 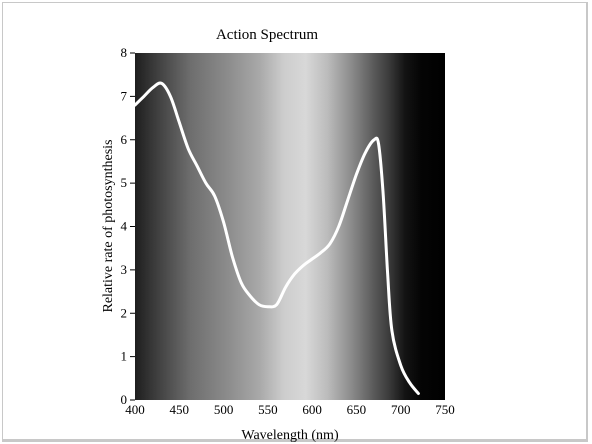 What do you see at coordinates (312, 409) in the screenshot?
I see `x-tick-label: 600` at bounding box center [312, 409].